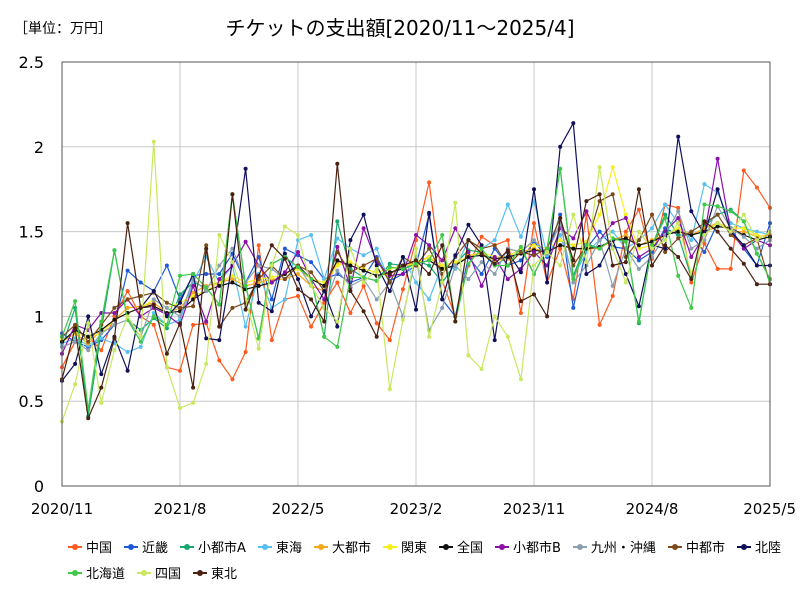 The width and height of the screenshot is (800, 600). What do you see at coordinates (159, 572) in the screenshot?
I see `legend-item: 四国` at bounding box center [159, 572].